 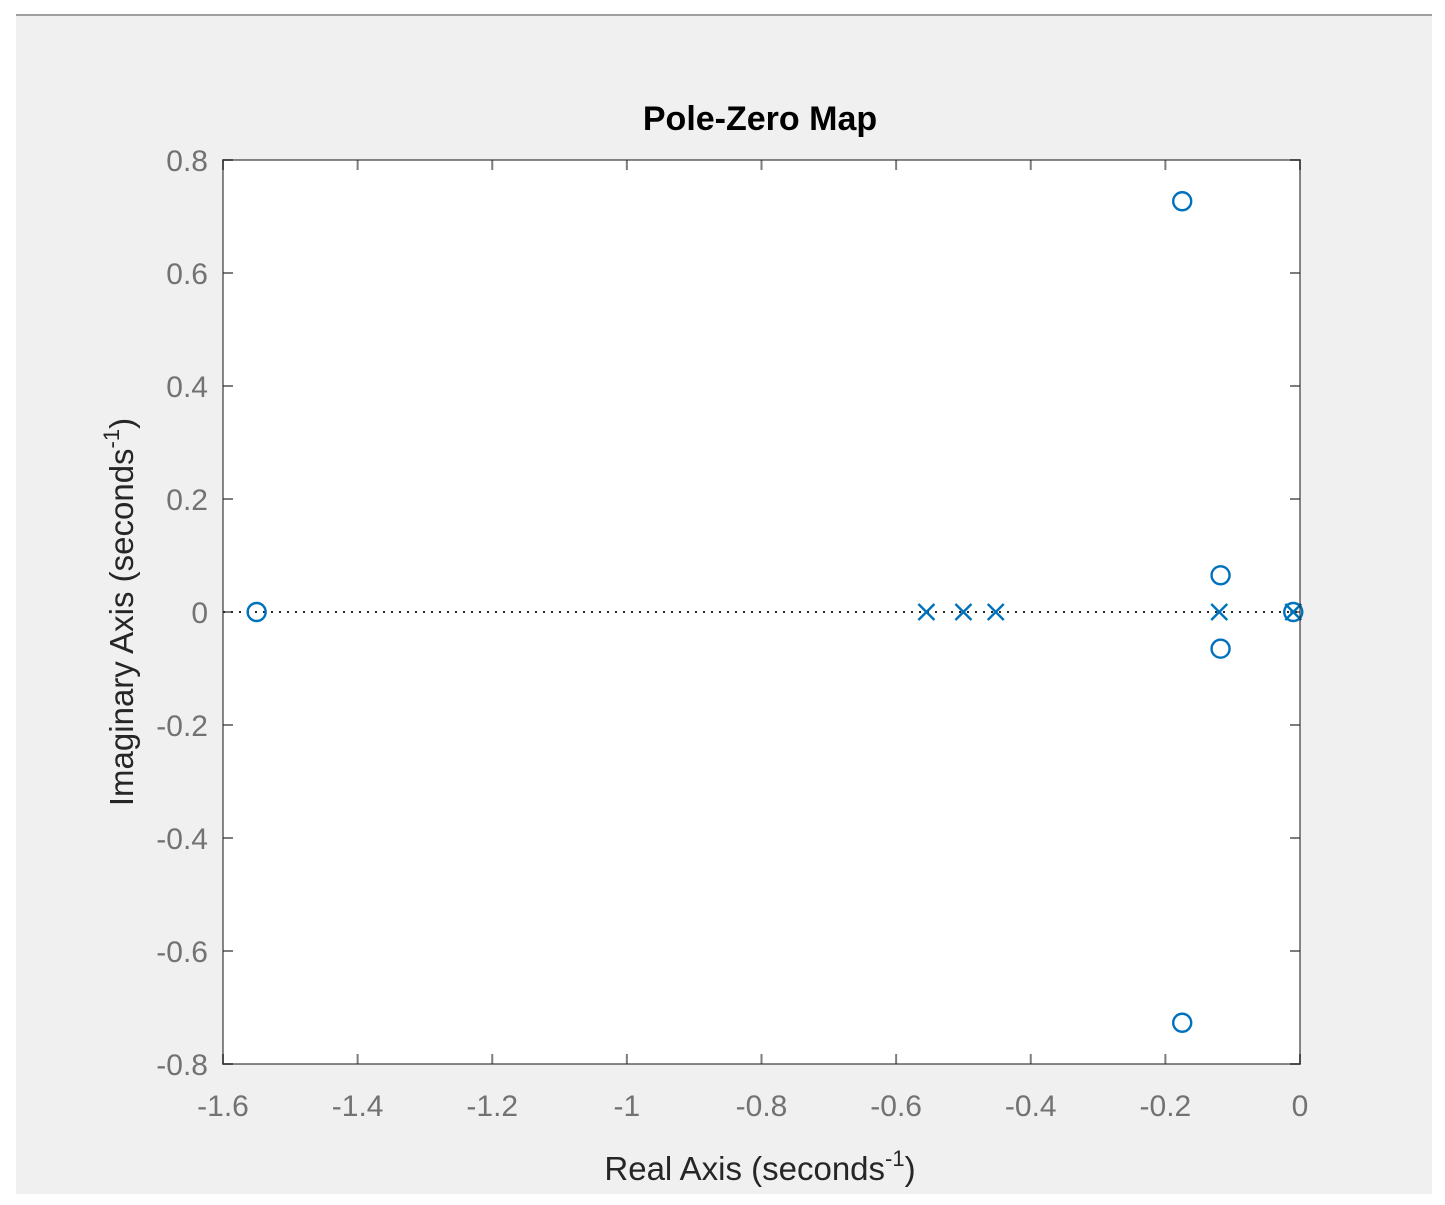 I want to click on y-tick-label: 0.4, so click(x=187, y=387).